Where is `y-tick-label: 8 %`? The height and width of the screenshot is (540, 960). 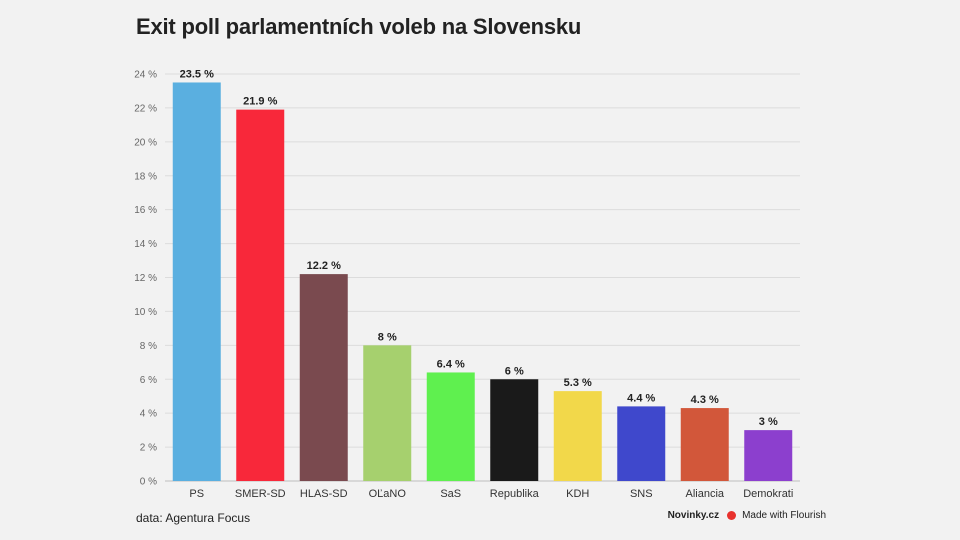
y-tick-label: 8 % is located at coordinates (148, 346).